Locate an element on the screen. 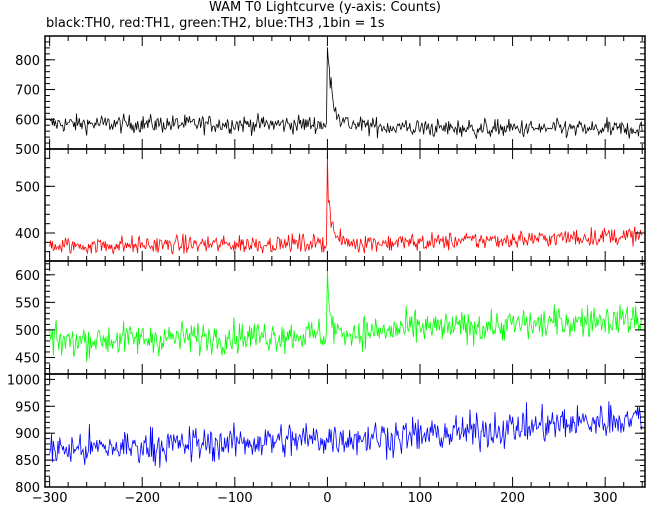  x-tick-label: 200 is located at coordinates (512, 498).